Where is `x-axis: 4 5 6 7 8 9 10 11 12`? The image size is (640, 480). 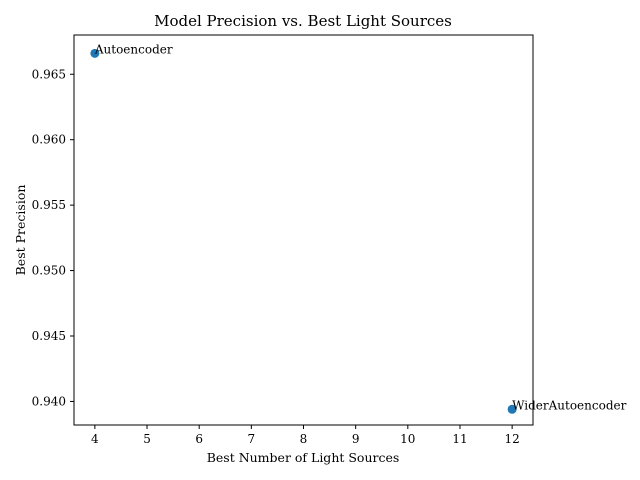 x-axis: 4 5 6 7 8 9 10 11 12 is located at coordinates (305, 435).